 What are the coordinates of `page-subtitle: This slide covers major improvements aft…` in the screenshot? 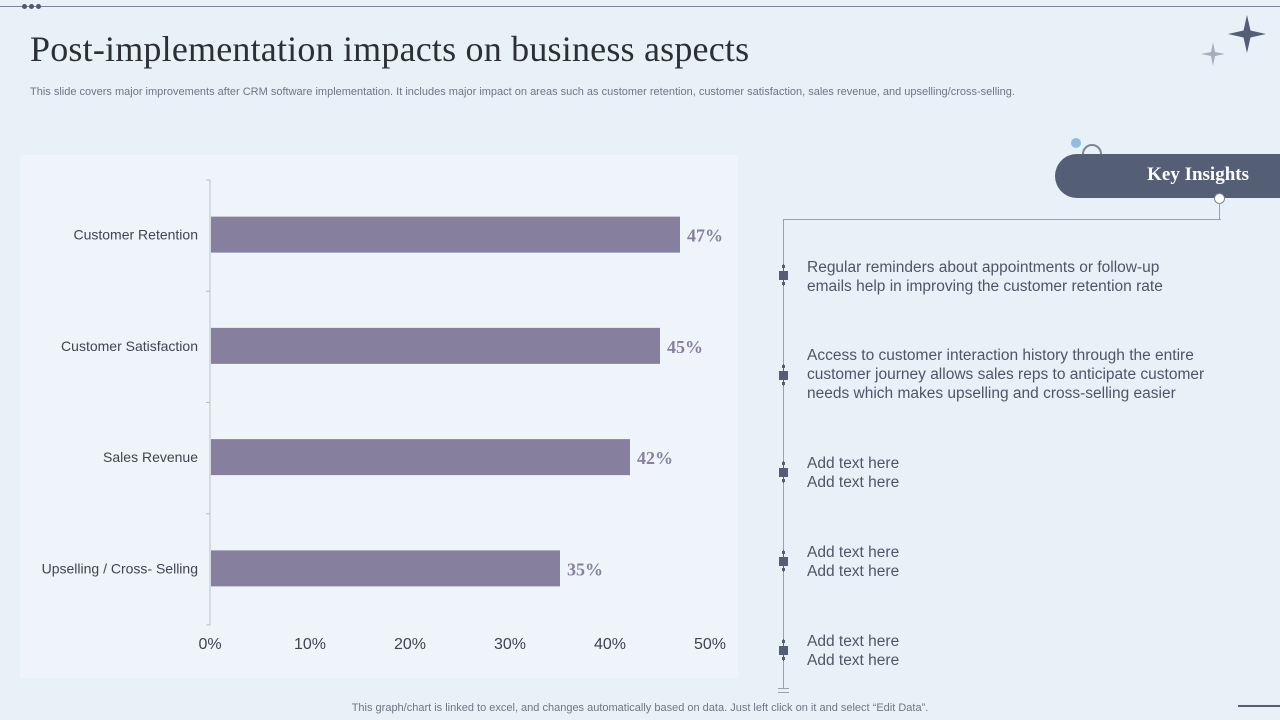 It's located at (522, 92).